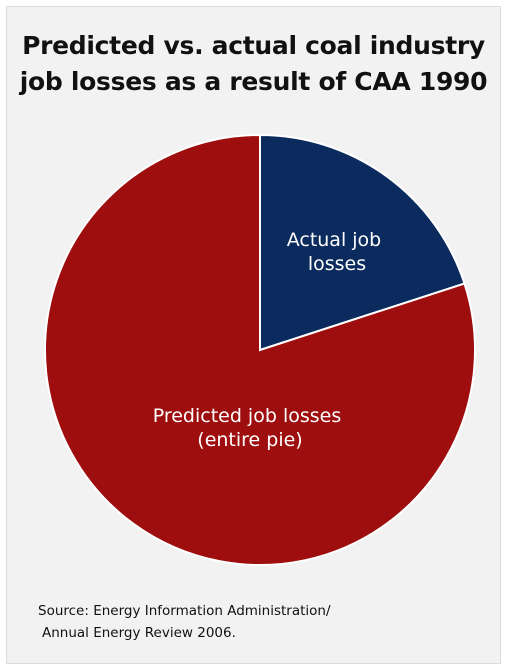  Describe the element at coordinates (253, 81) in the screenshot. I see `chart-title-line-2: job losses as a result of CAA 1990` at that location.